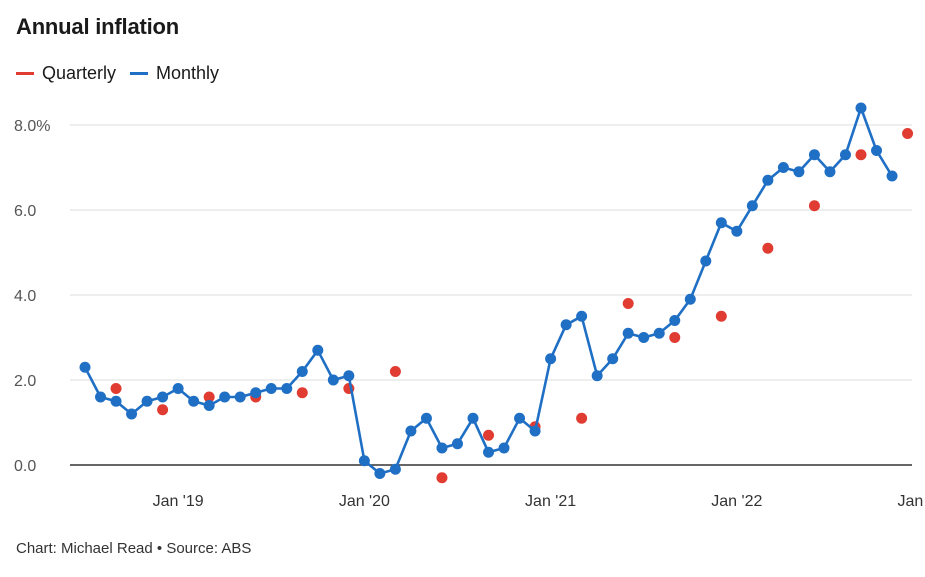  Describe the element at coordinates (364, 501) in the screenshot. I see `x-tick-label: Jan '20` at that location.